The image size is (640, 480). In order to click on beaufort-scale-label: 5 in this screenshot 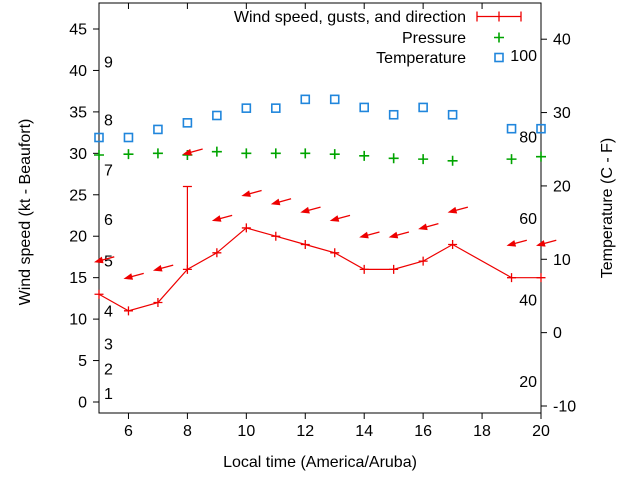, I will do `click(108, 262)`.